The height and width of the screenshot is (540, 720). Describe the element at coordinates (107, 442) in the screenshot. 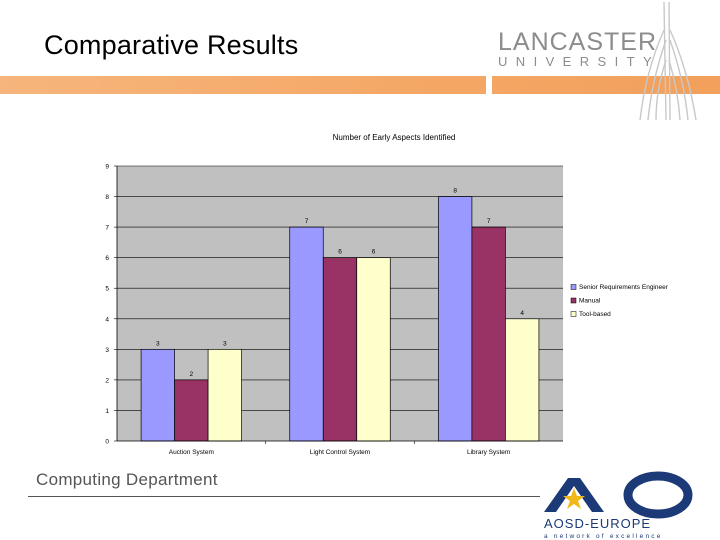

I see `y-tick-label: 0` at that location.